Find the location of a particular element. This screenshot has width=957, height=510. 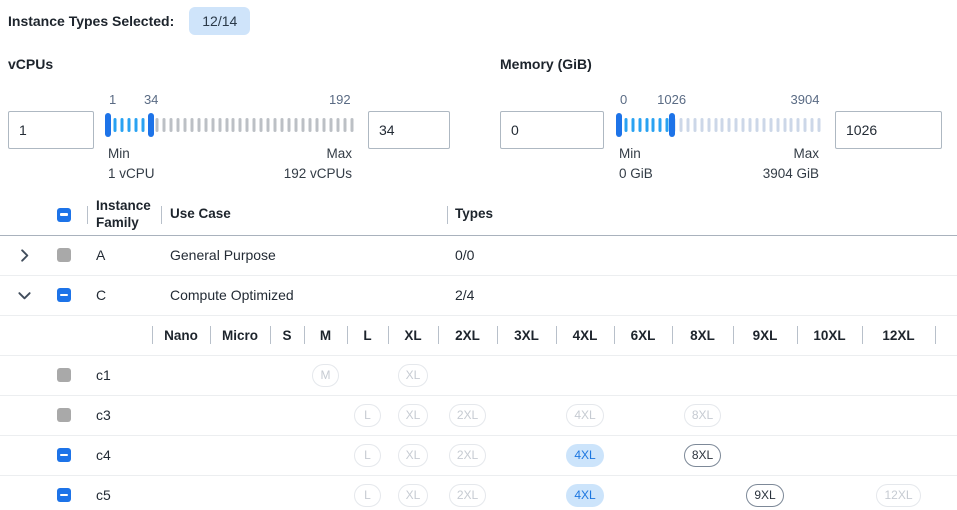

size-header-row: Nano Micro S M L XL 2XL 3XL 4XL 6XL 8XL 9XL 10XL 12XL is located at coordinates (478, 336).